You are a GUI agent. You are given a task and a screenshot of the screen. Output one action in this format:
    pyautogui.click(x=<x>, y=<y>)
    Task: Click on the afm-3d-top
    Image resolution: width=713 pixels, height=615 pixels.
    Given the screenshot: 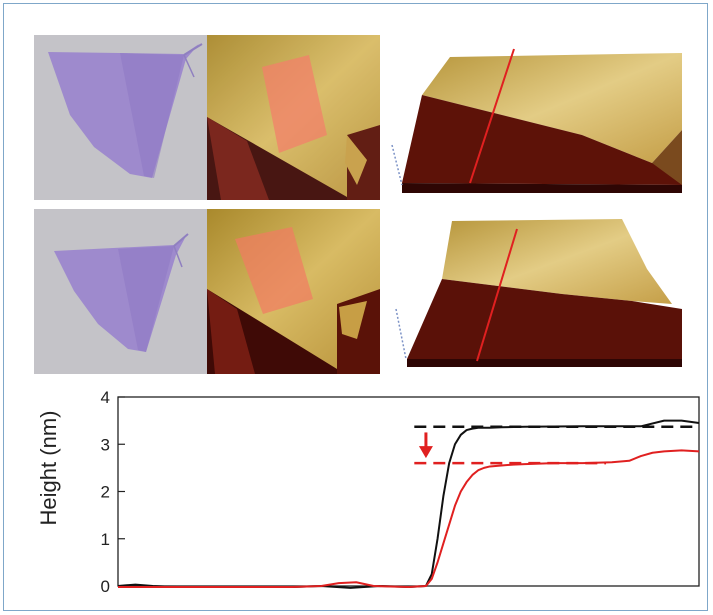 What is the action you would take?
    pyautogui.click(x=542, y=117)
    